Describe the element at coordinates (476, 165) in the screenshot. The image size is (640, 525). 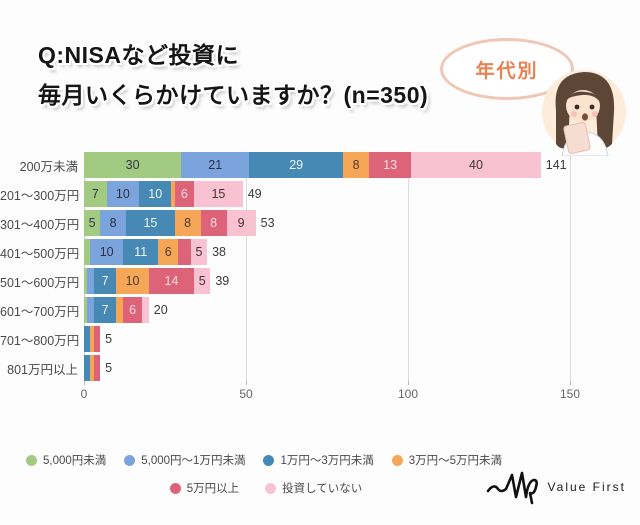
I see `bar-segment: 40` at that location.